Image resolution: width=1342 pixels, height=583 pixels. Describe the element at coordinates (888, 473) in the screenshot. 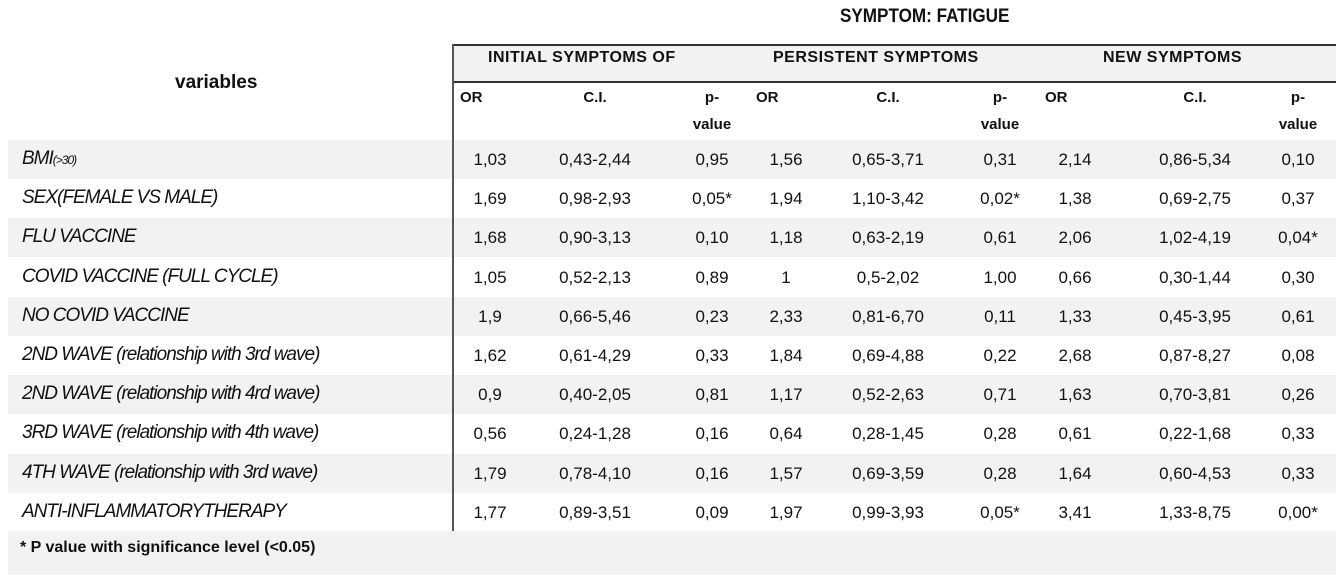

I see `cell-ci: 0,69-3,59` at that location.